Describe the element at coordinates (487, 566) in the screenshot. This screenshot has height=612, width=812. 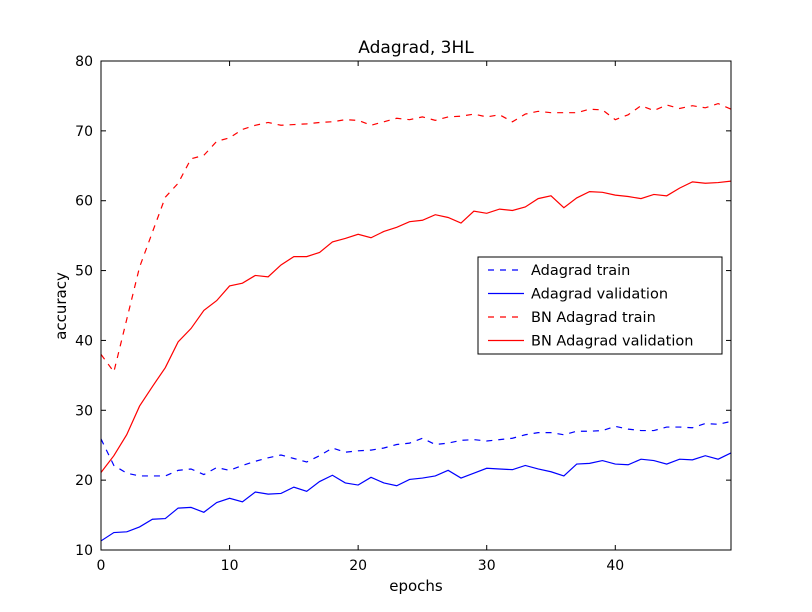
I see `x-tick-label: 30` at that location.